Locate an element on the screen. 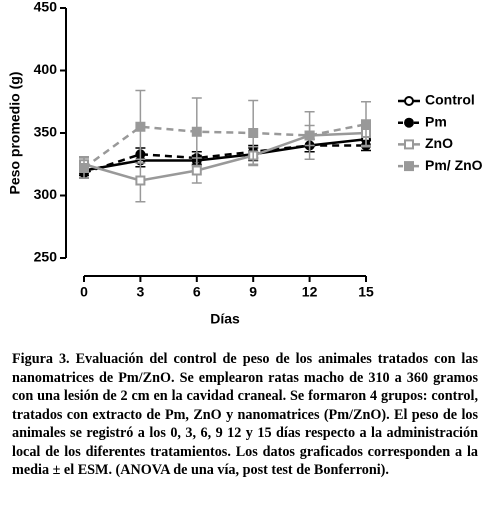 The height and width of the screenshot is (511, 492). legend-label: Control is located at coordinates (450, 100).